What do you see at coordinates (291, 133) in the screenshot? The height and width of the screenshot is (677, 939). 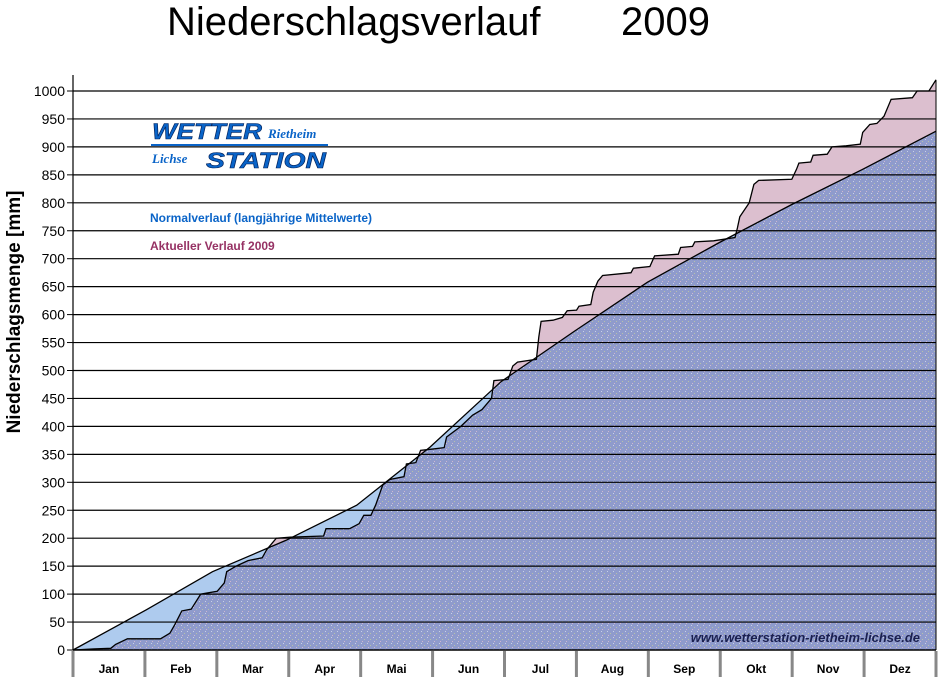 I see `logo-rietheim: Rietheim` at bounding box center [291, 133].